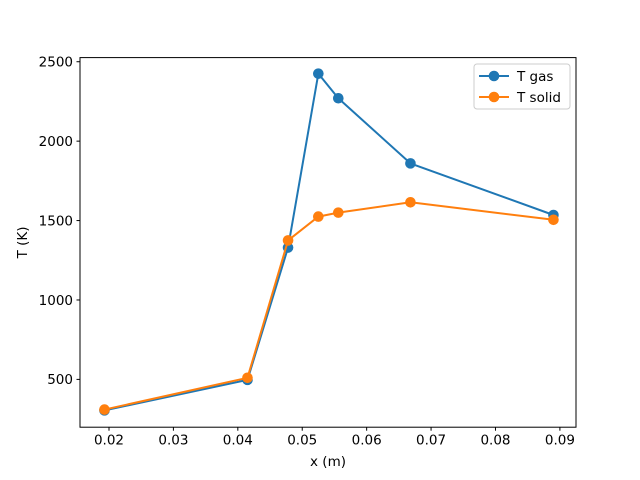 This screenshot has height=480, width=640. Describe the element at coordinates (56, 301) in the screenshot. I see `y-tick-label: 1000` at that location.